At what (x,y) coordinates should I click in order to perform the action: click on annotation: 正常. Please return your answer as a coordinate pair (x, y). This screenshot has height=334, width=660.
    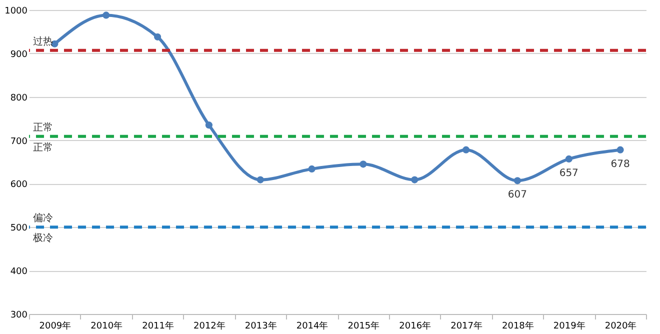
    Looking at the image, I should click on (43, 147).